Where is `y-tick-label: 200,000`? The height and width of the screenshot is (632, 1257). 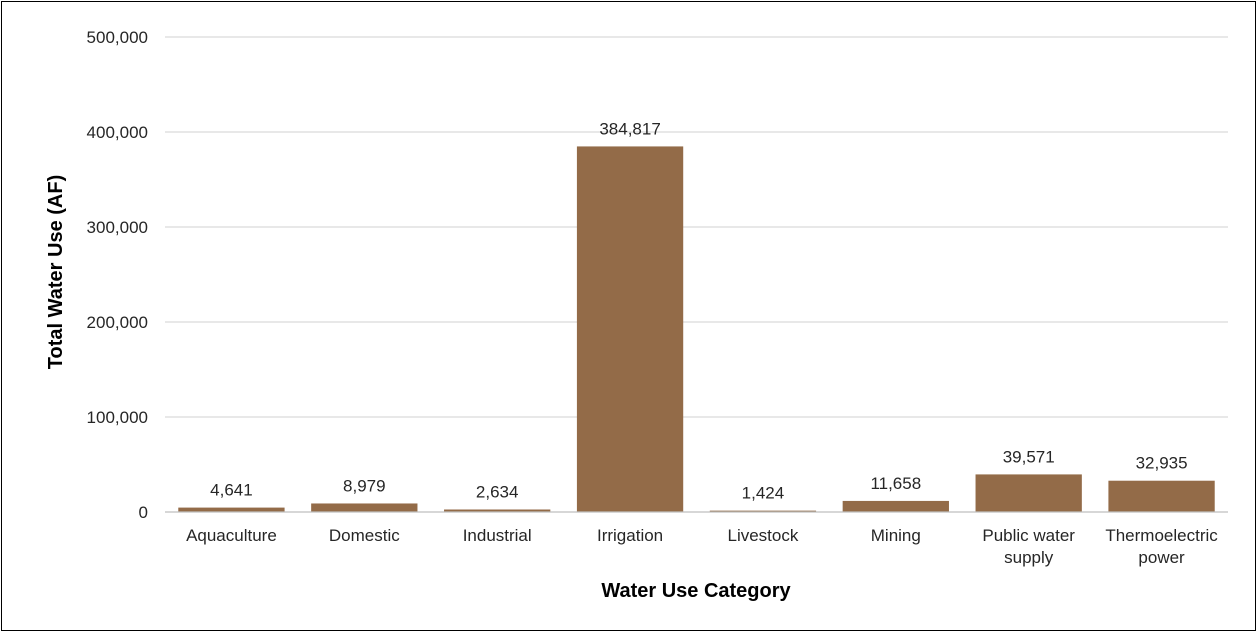
y-tick-label: 200,000 is located at coordinates (117, 322).